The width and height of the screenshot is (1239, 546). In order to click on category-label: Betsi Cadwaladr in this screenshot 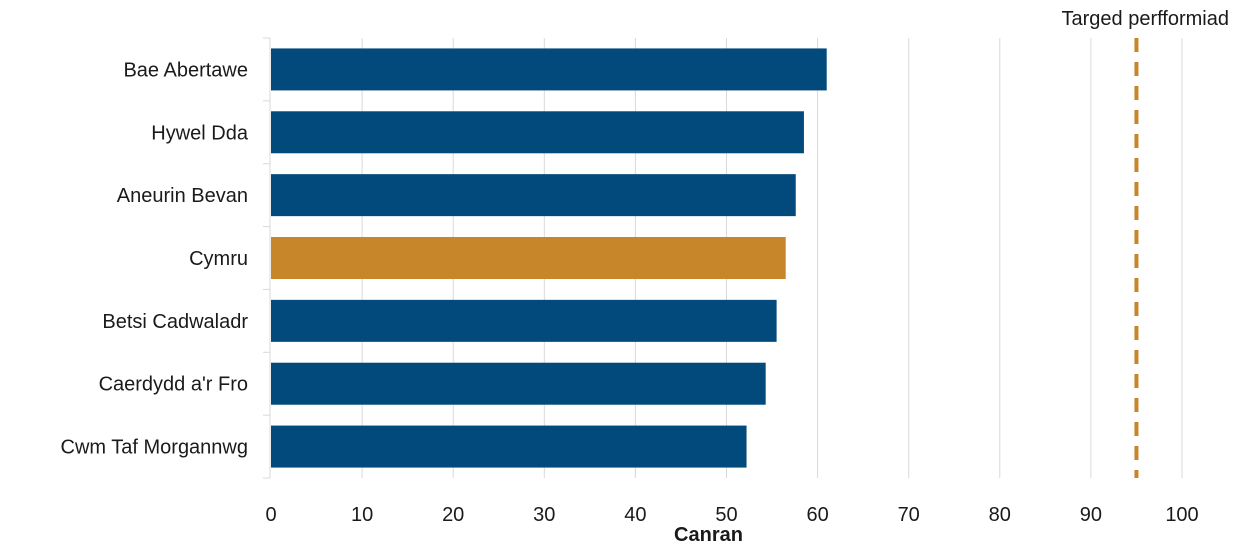, I will do `click(175, 322)`.